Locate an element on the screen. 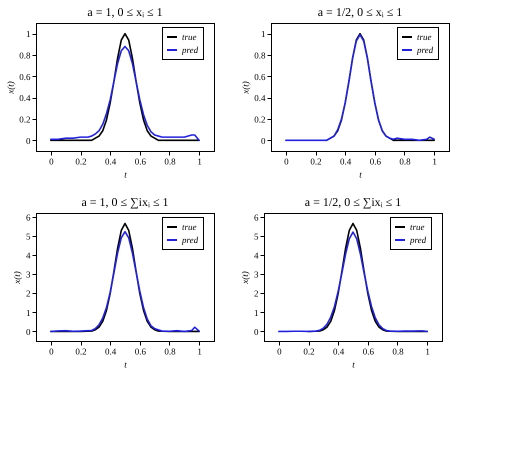 Image resolution: width=505 pixels, height=449 pixels. chart-title: a = 1, 0 ≤ ∑ixᵢ ≤ 1 is located at coordinates (125, 201).